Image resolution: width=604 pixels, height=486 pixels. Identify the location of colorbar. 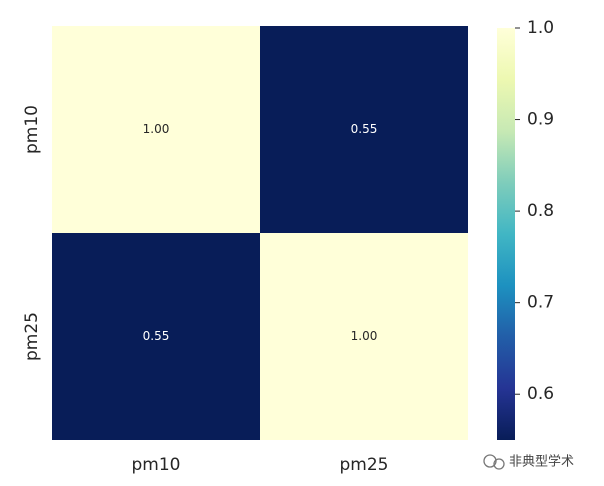
(506, 234).